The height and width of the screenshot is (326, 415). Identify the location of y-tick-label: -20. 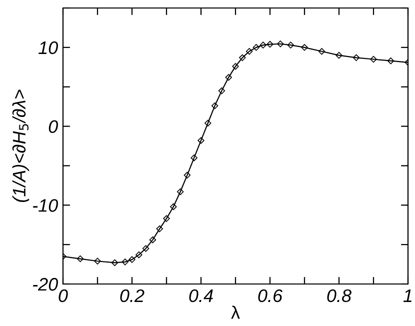
(45, 284).